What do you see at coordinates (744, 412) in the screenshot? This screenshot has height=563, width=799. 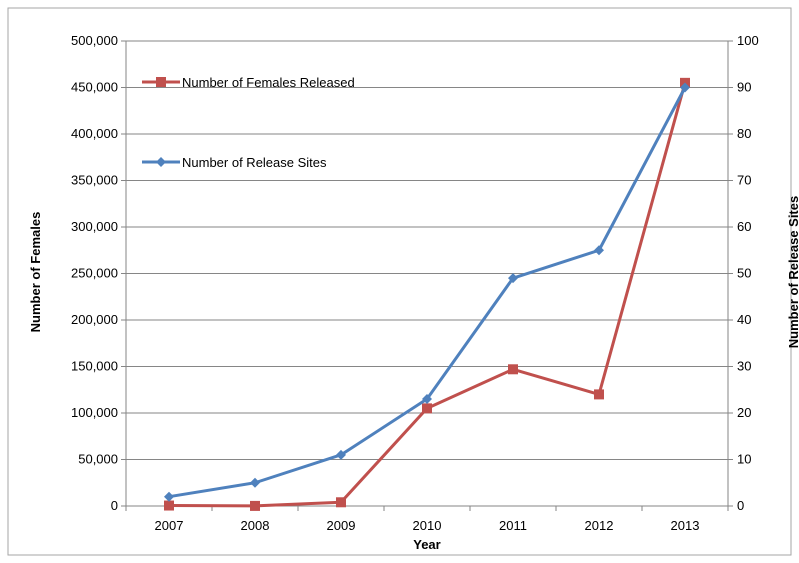 I see `y2-tick-label: 20` at bounding box center [744, 412].